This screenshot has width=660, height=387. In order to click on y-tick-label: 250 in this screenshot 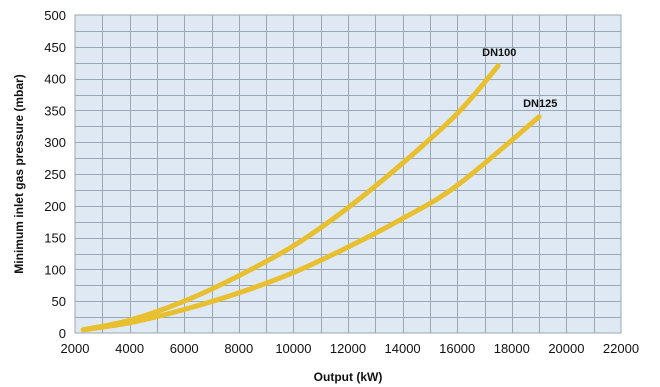, I will do `click(55, 174)`.